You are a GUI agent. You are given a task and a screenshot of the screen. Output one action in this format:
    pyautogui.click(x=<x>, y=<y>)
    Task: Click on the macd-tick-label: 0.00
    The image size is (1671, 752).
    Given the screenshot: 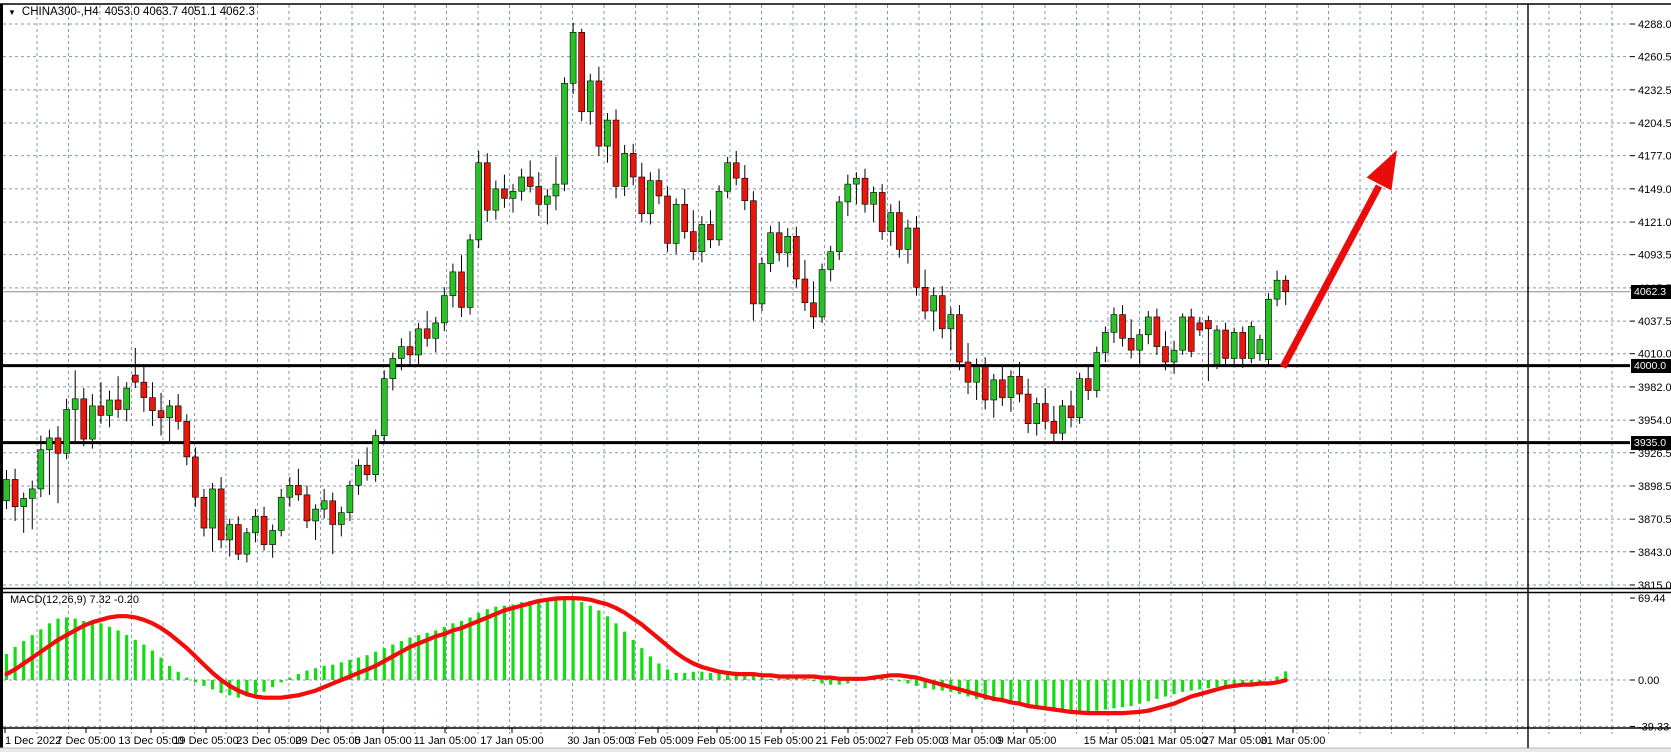 What is the action you would take?
    pyautogui.click(x=1648, y=681)
    